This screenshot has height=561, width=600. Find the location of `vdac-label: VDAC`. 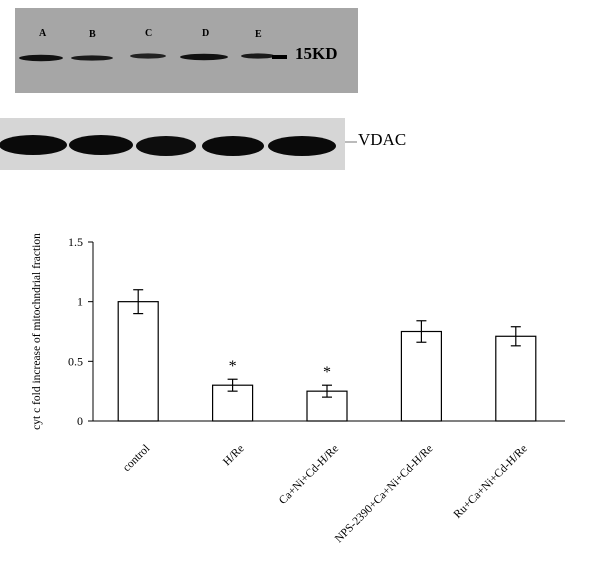

vdac-label: VDAC is located at coordinates (382, 139).